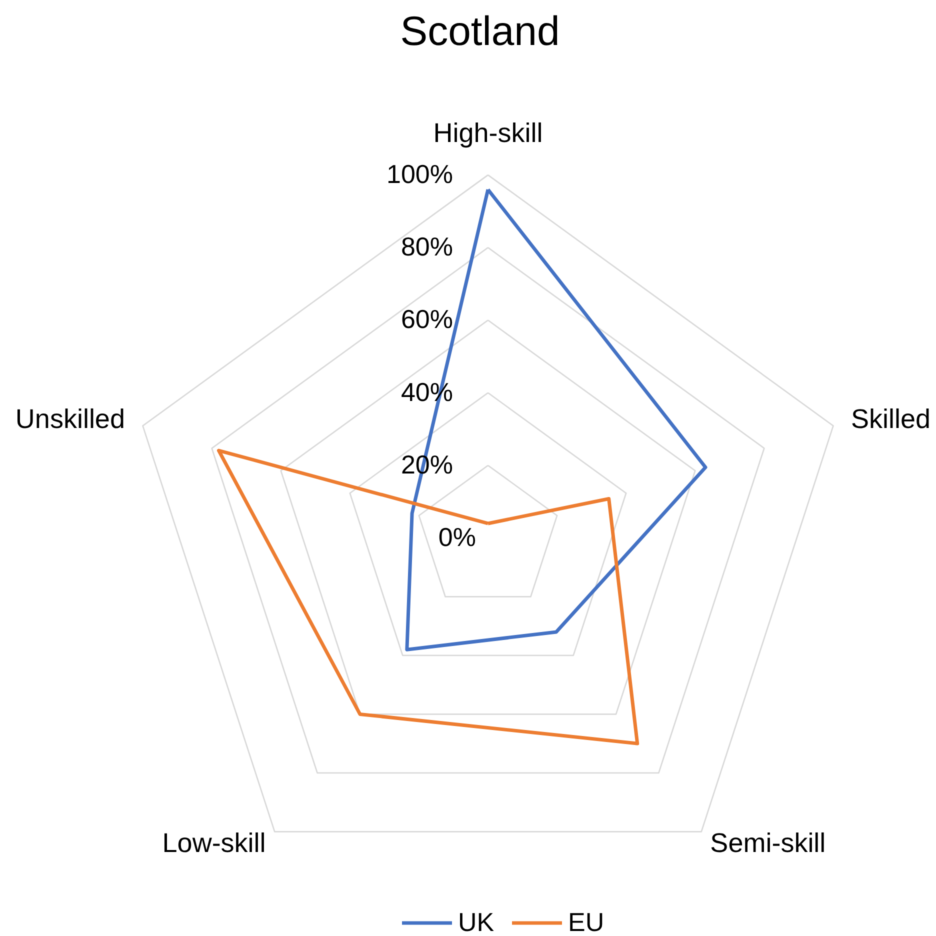 Image resolution: width=936 pixels, height=936 pixels. Describe the element at coordinates (457, 537) in the screenshot. I see `y-tick-label: 0%` at that location.